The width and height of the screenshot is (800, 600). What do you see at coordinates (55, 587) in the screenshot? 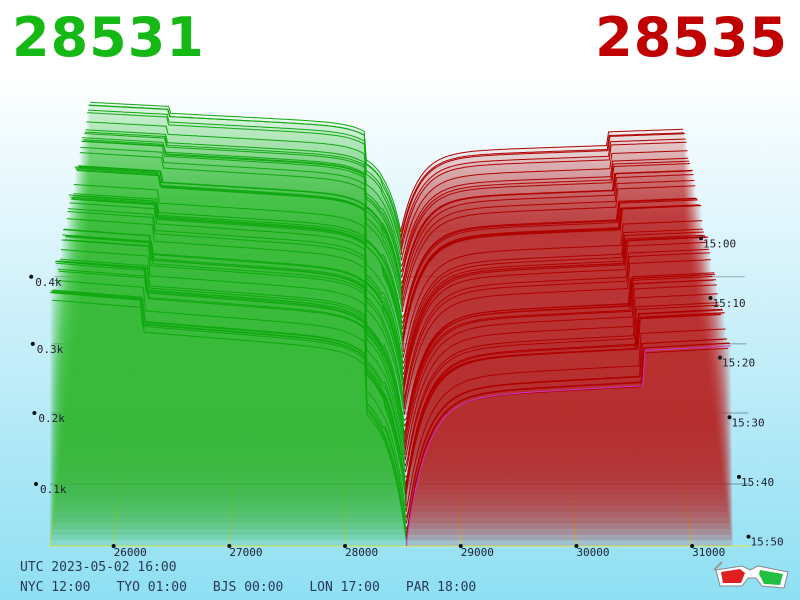
I see `clock-nyc: NYC 12:00` at bounding box center [55, 587].